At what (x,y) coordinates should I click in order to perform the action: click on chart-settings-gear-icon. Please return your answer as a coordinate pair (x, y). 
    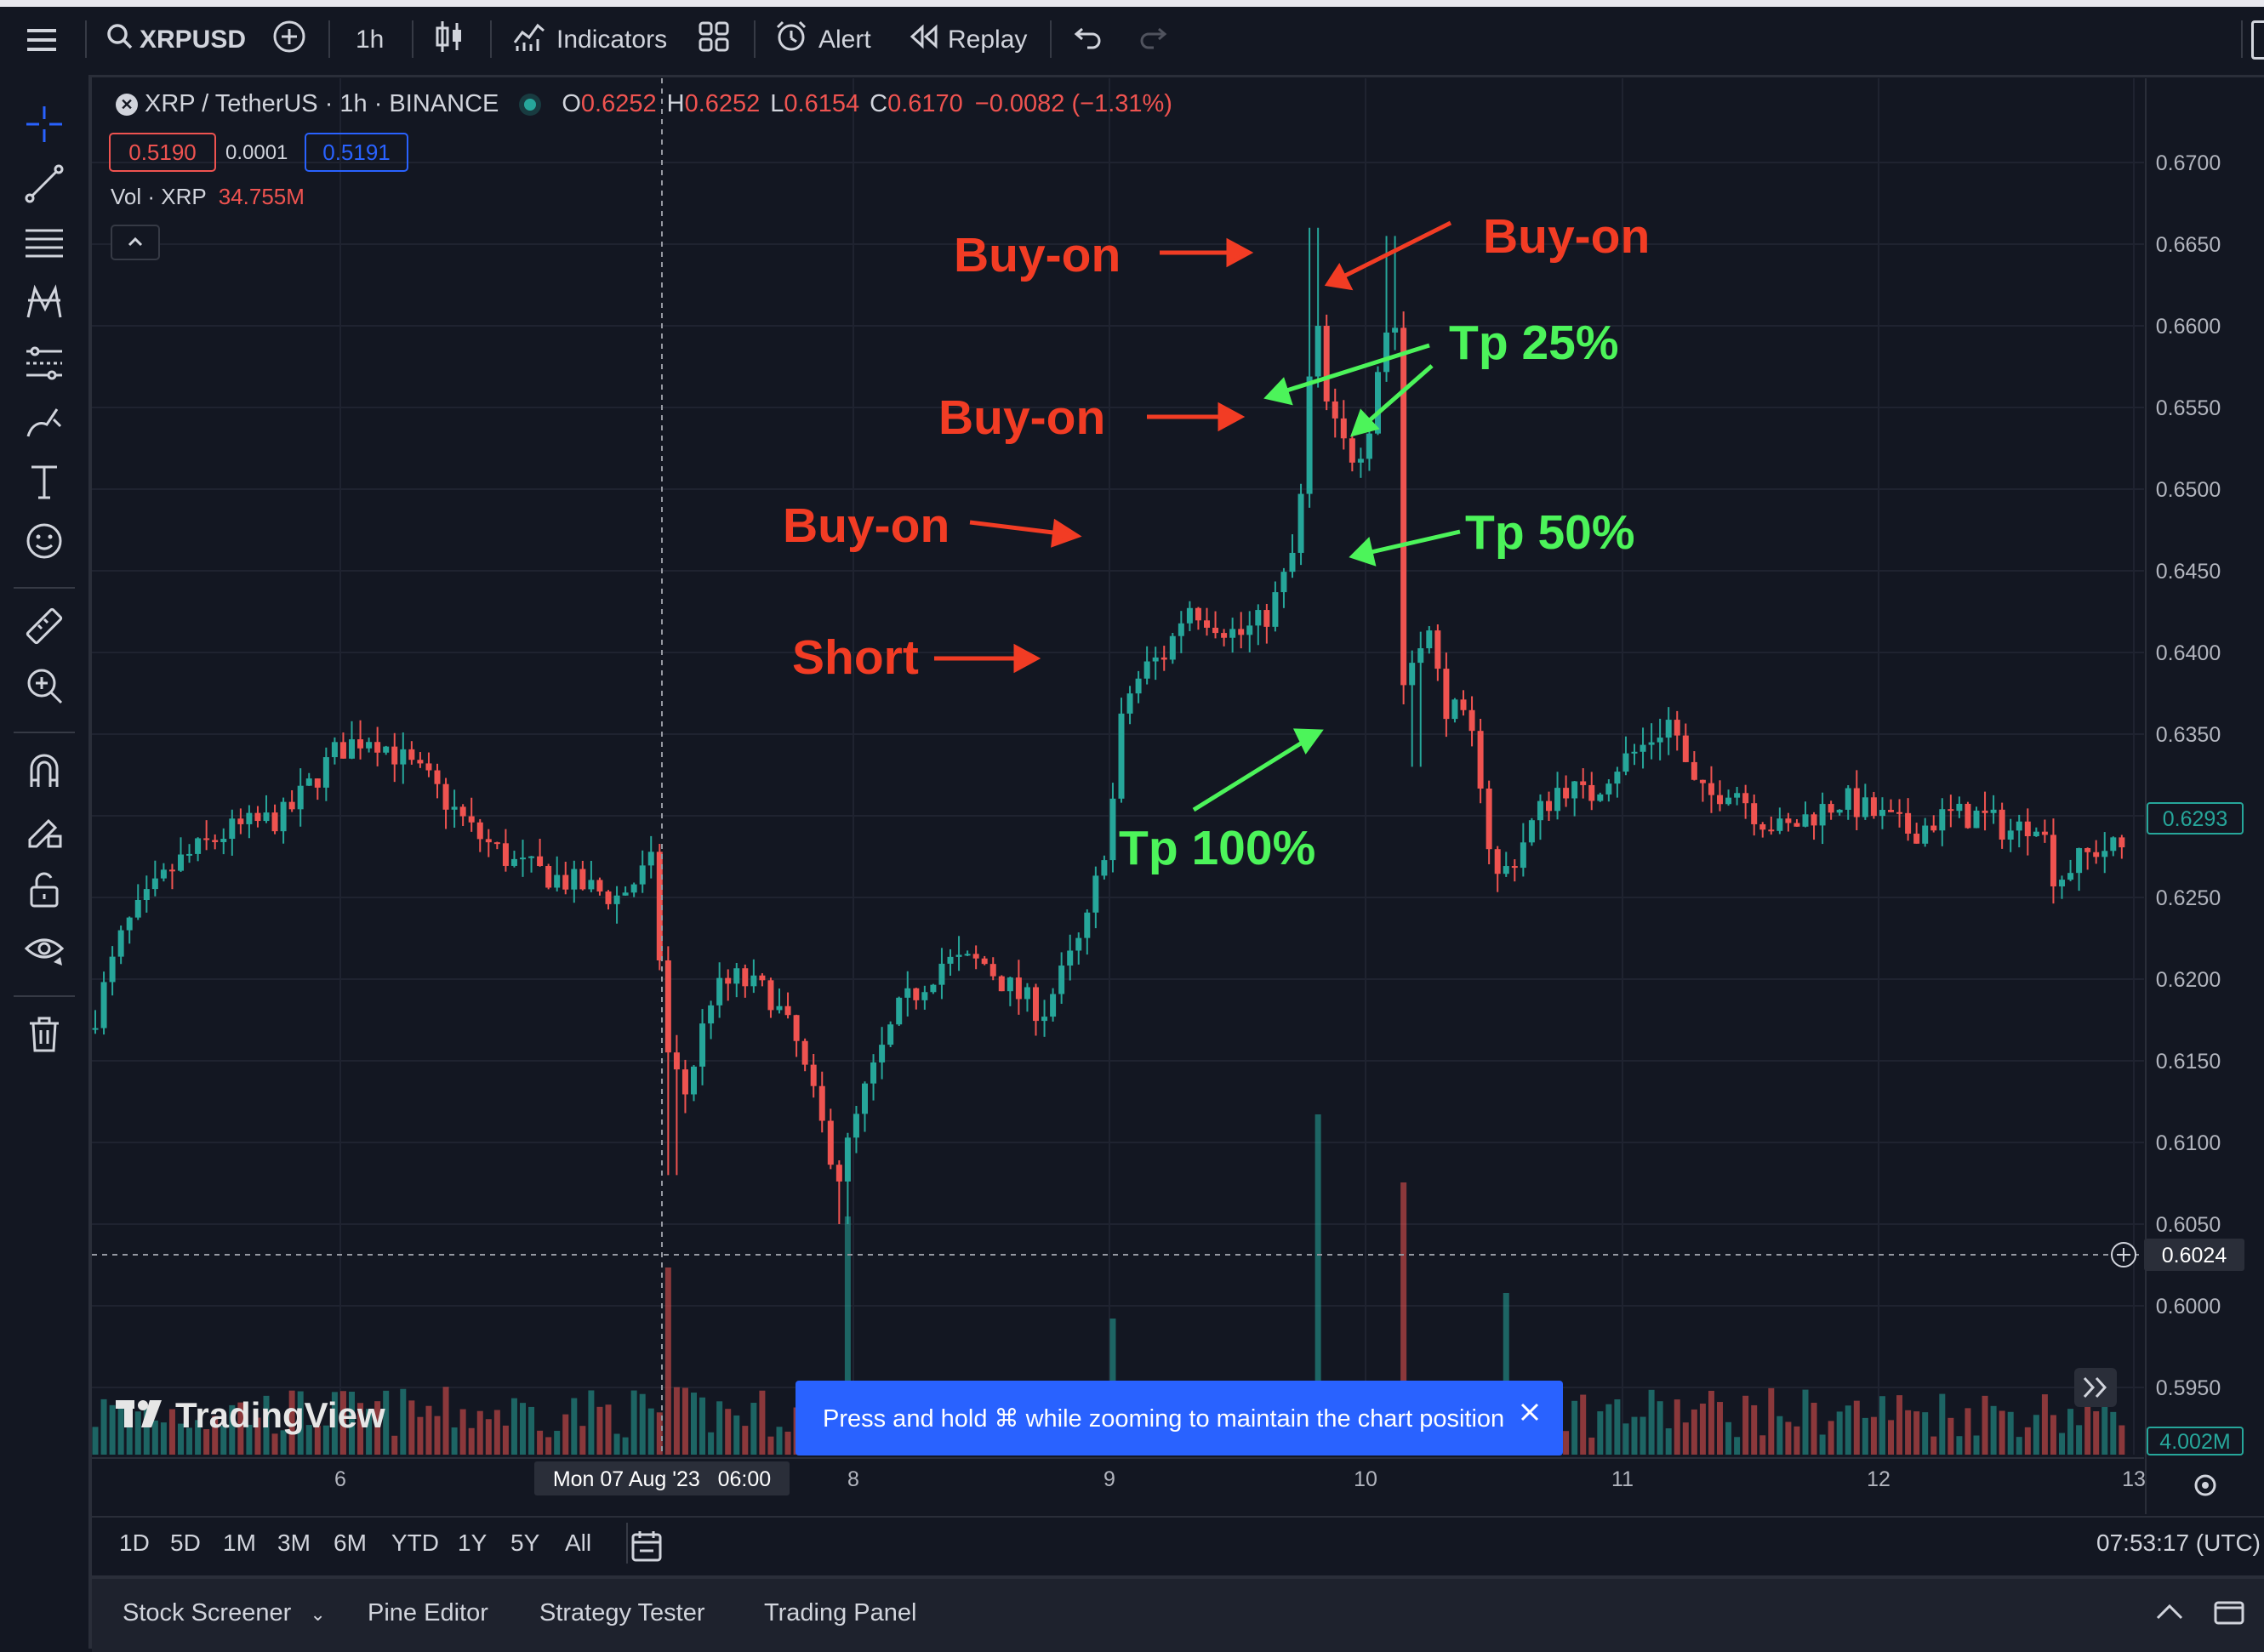
    Looking at the image, I should click on (2205, 1485).